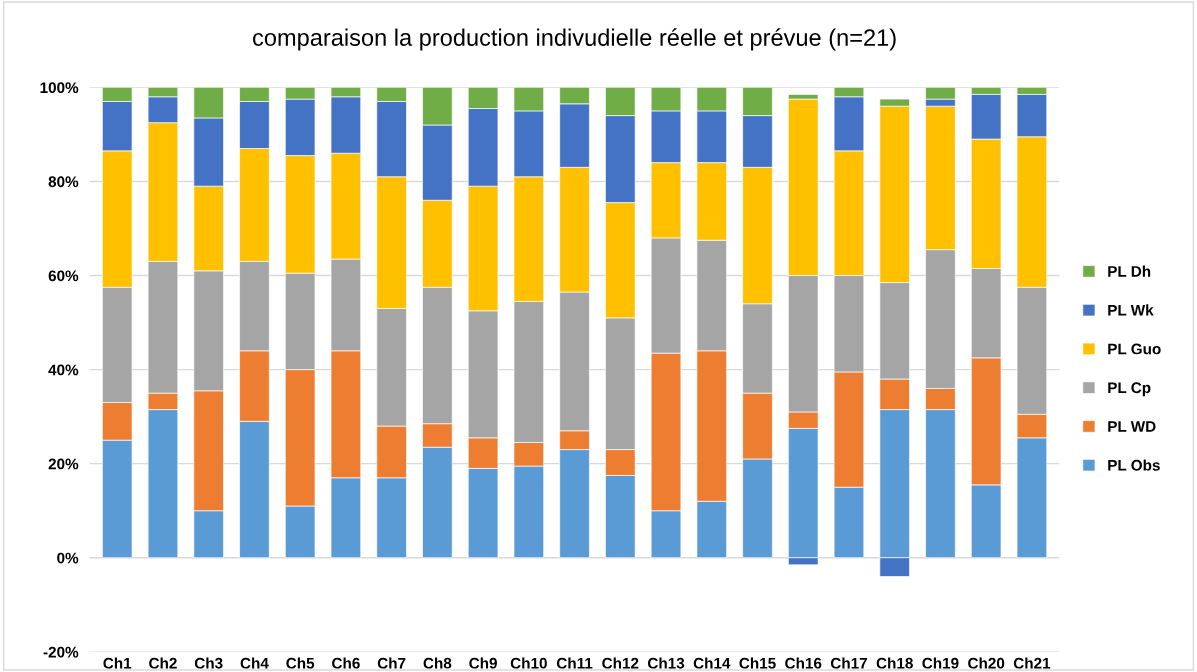 The height and width of the screenshot is (672, 1197). What do you see at coordinates (757, 663) in the screenshot?
I see `x-tick-label: Ch15` at bounding box center [757, 663].